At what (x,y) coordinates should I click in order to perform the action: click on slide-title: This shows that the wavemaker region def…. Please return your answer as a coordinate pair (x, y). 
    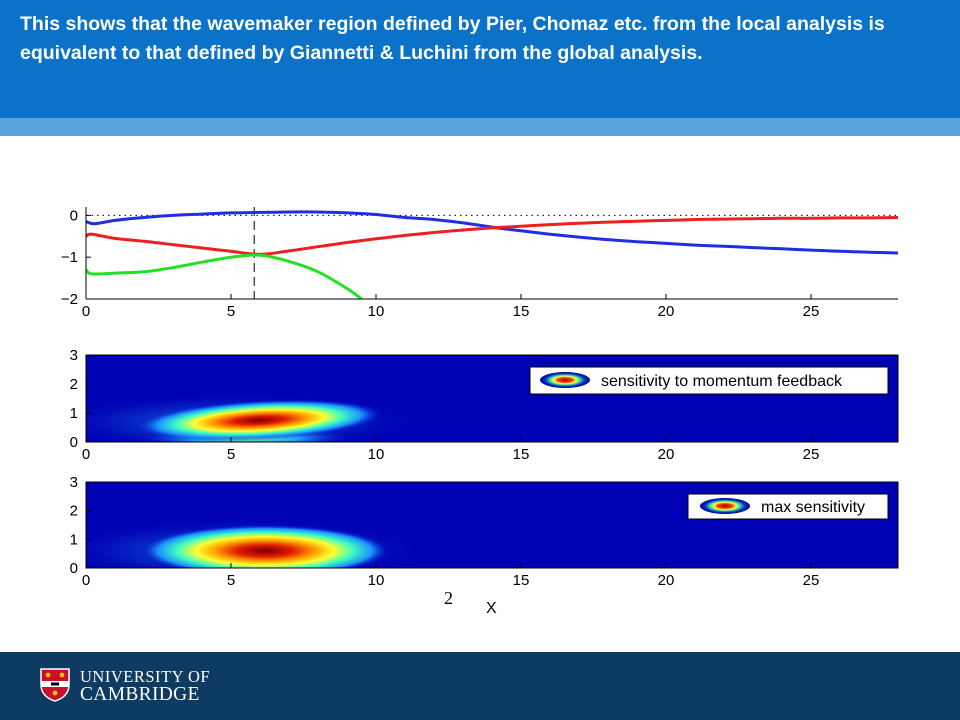
    Looking at the image, I should click on (452, 38).